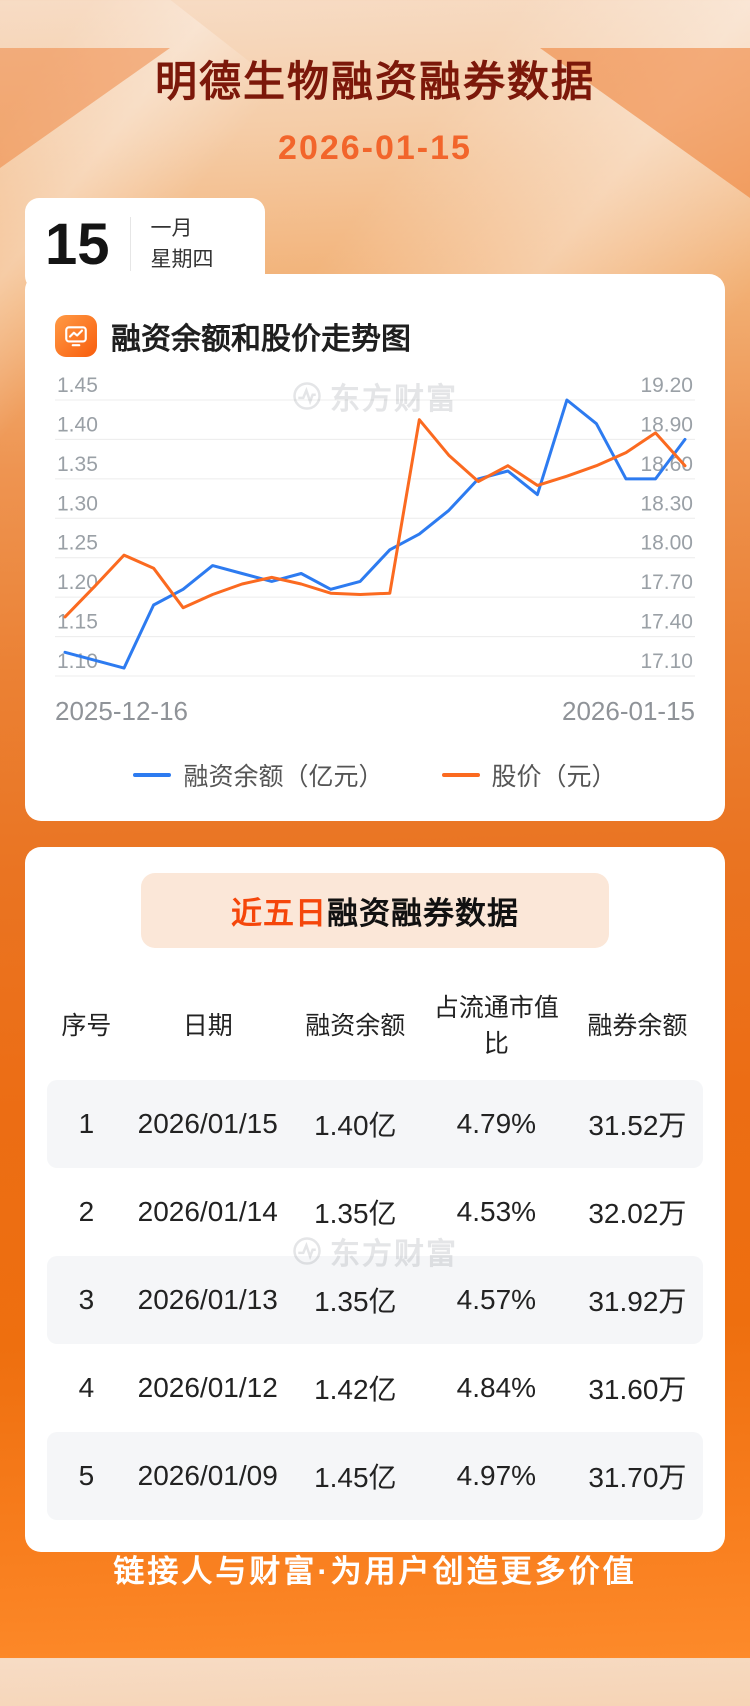 Image resolution: width=750 pixels, height=1706 pixels. What do you see at coordinates (355, 1026) in the screenshot?
I see `column-header: 融资余额` at bounding box center [355, 1026].